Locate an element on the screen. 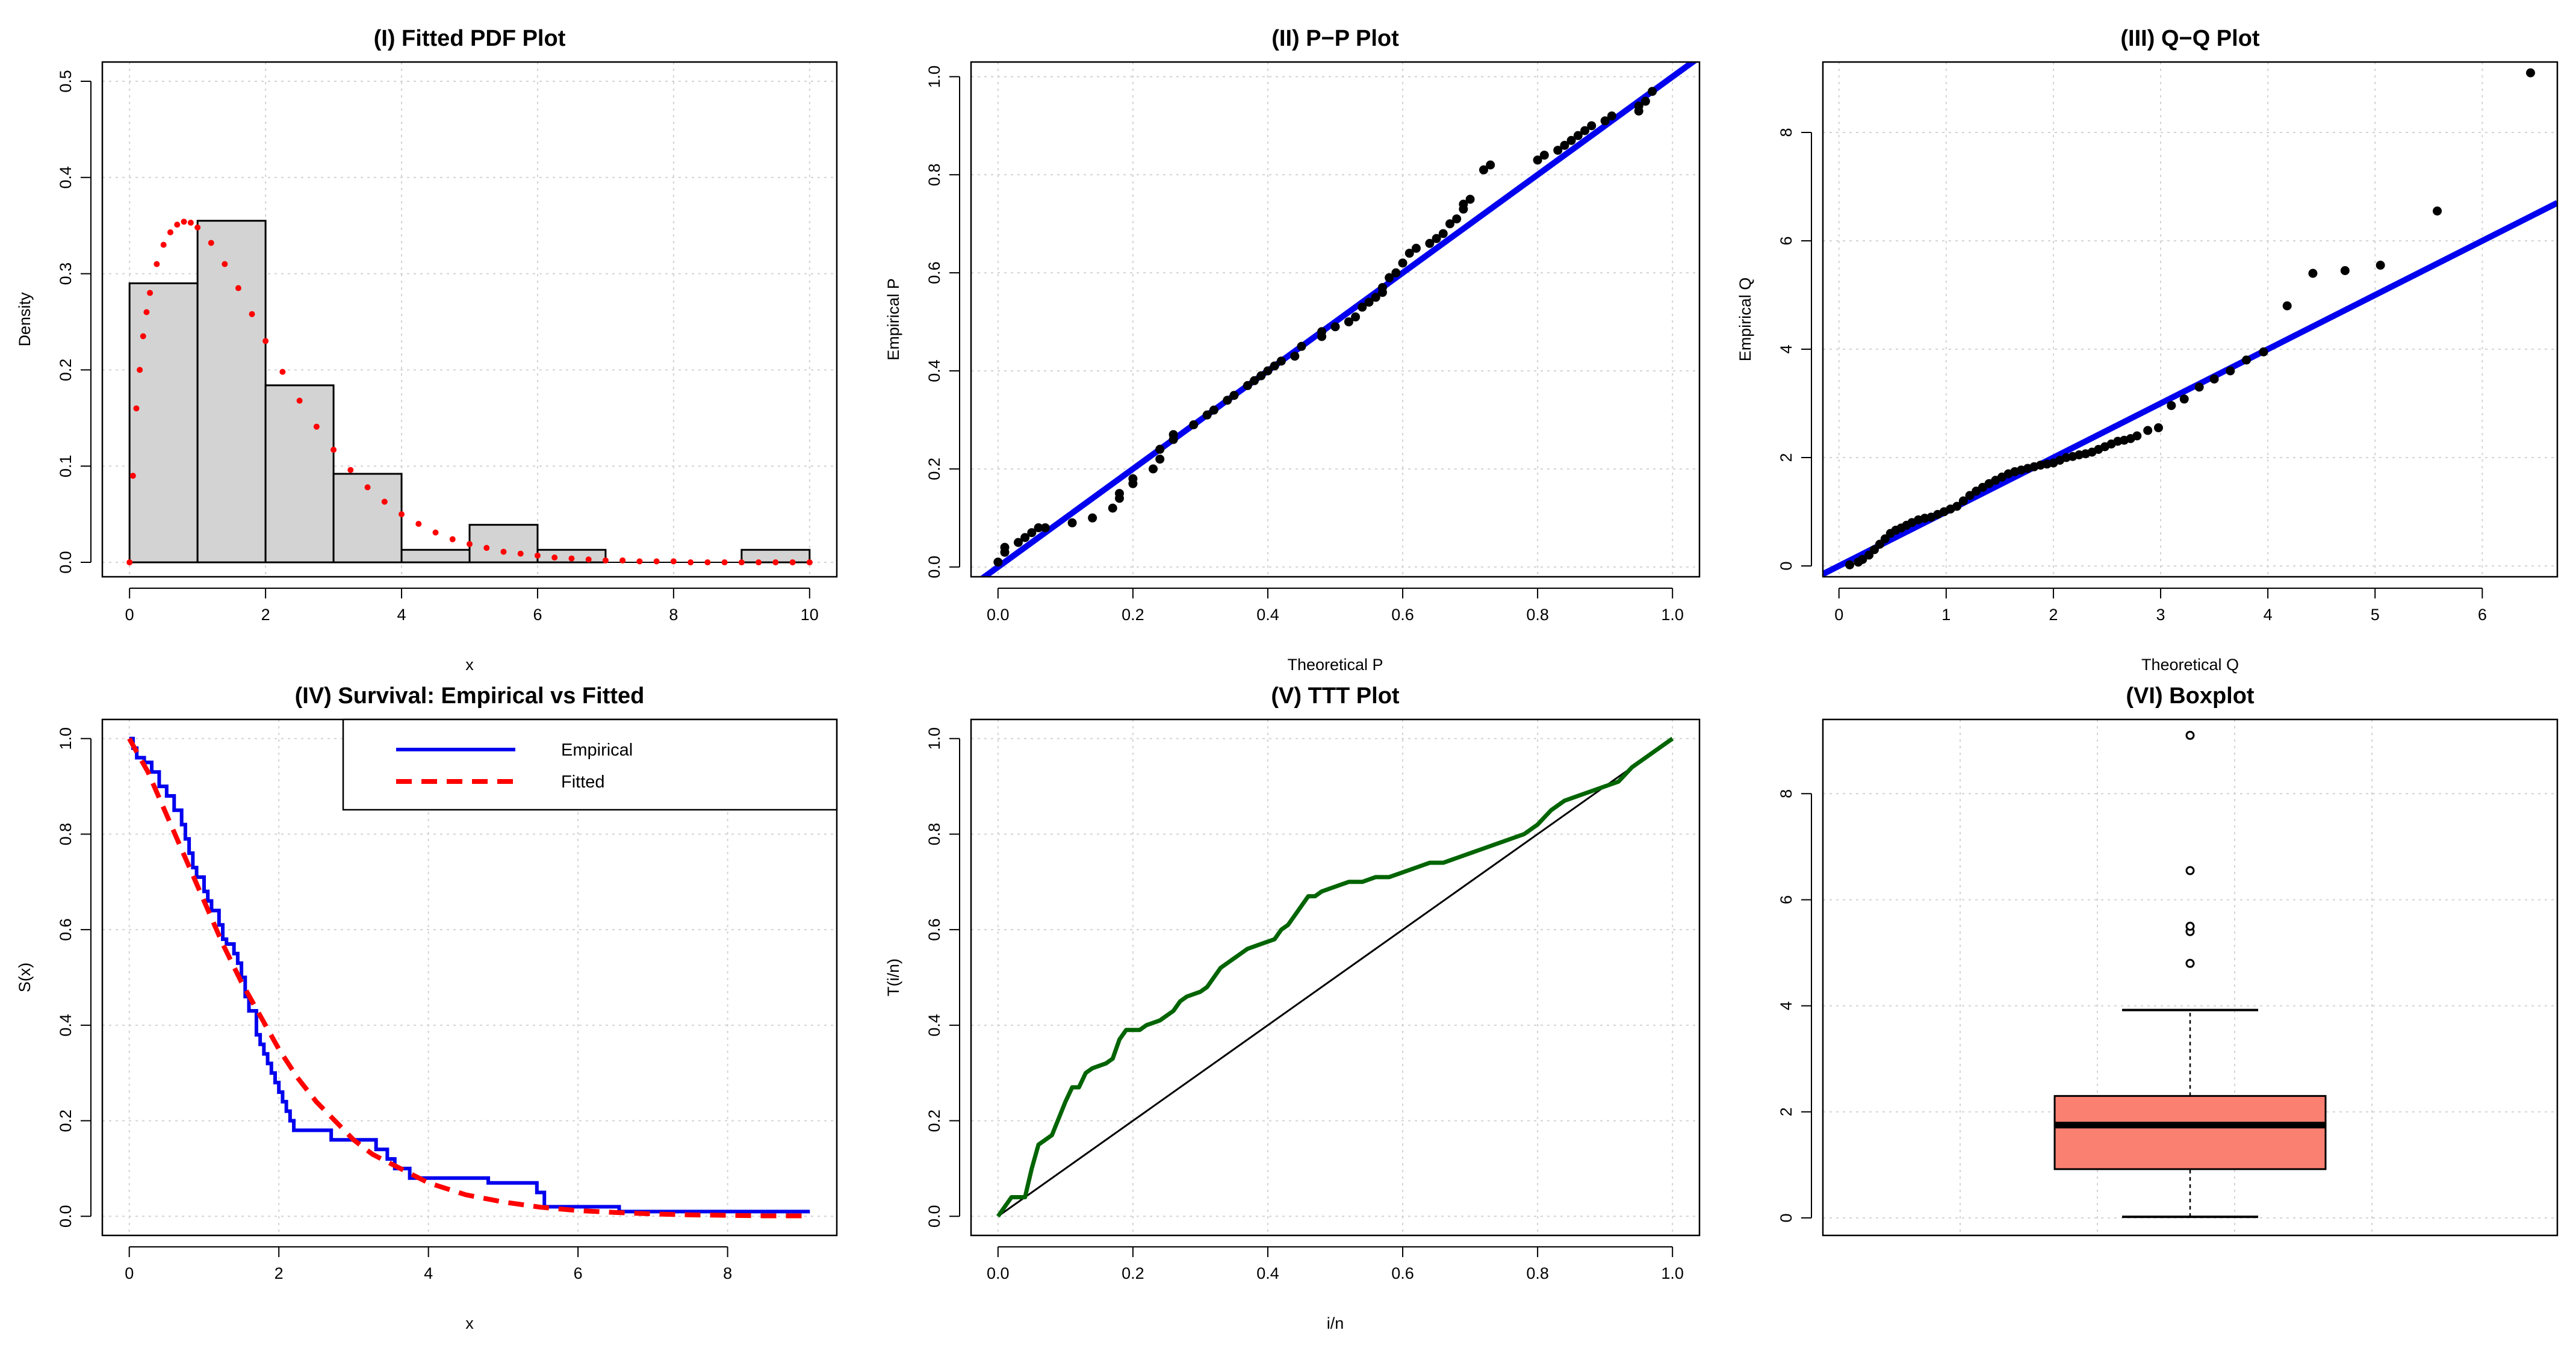 The height and width of the screenshot is (1348, 2576). legend: Empirical Fitted is located at coordinates (590, 765).